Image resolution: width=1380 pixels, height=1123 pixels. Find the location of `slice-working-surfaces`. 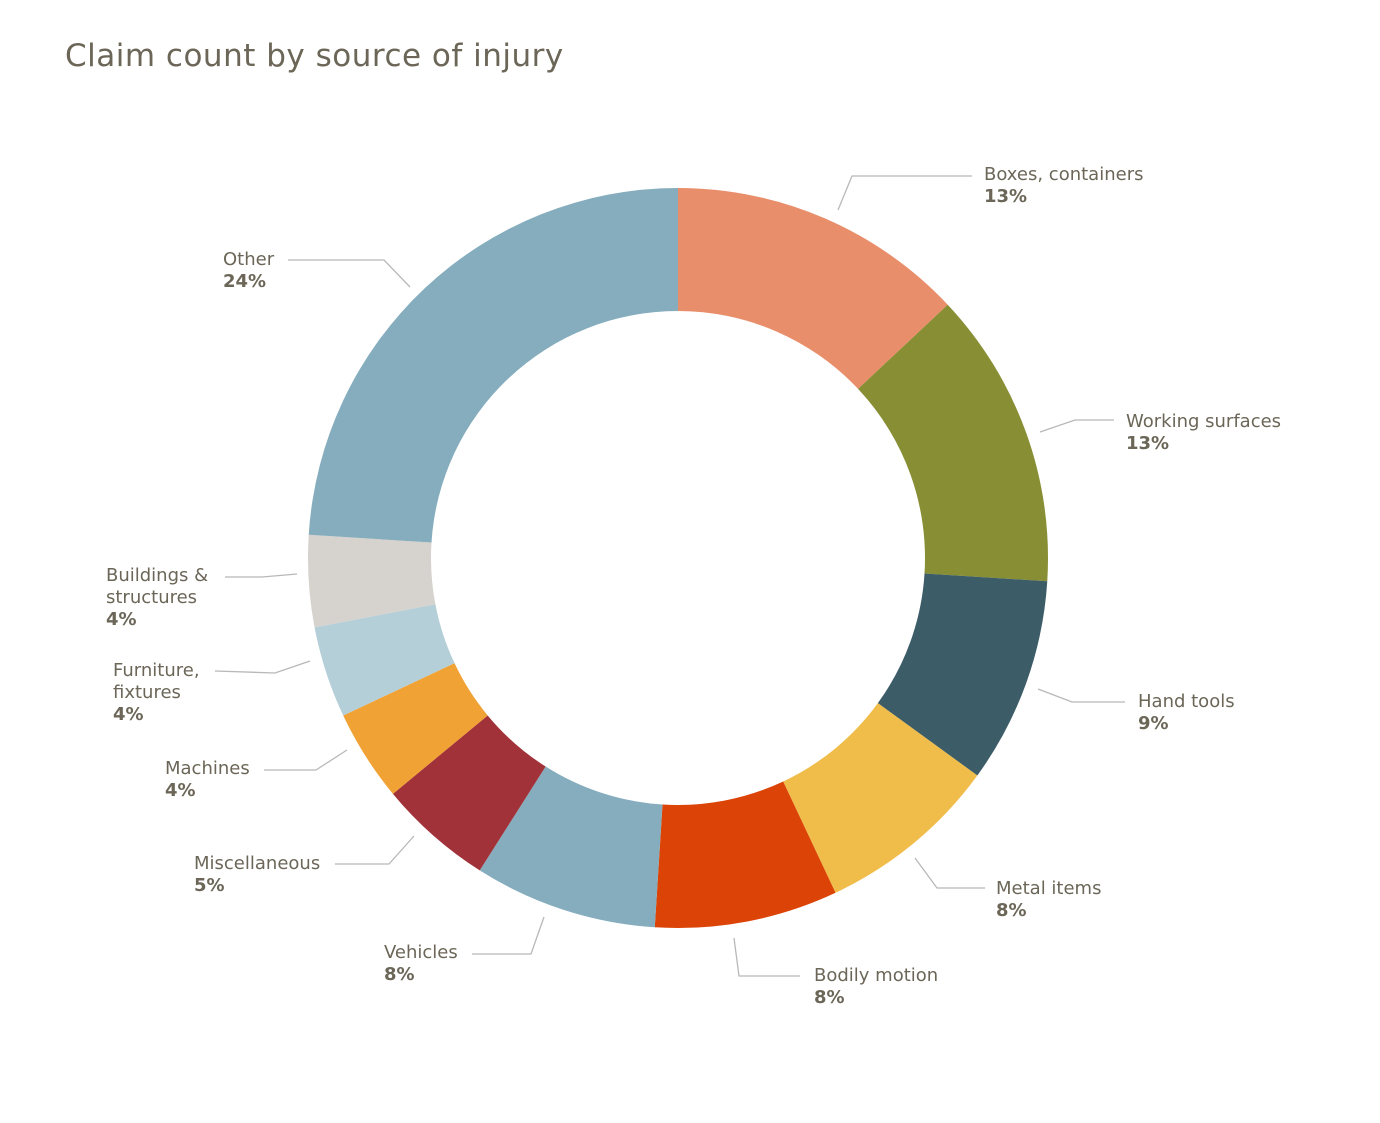

slice-working-surfaces is located at coordinates (953, 443).